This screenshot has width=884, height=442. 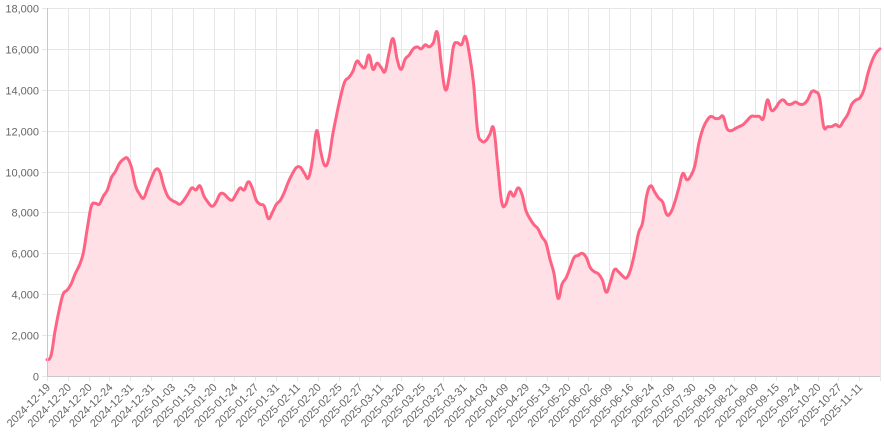 I want to click on y-tick-label: 14,000, so click(x=22, y=92).